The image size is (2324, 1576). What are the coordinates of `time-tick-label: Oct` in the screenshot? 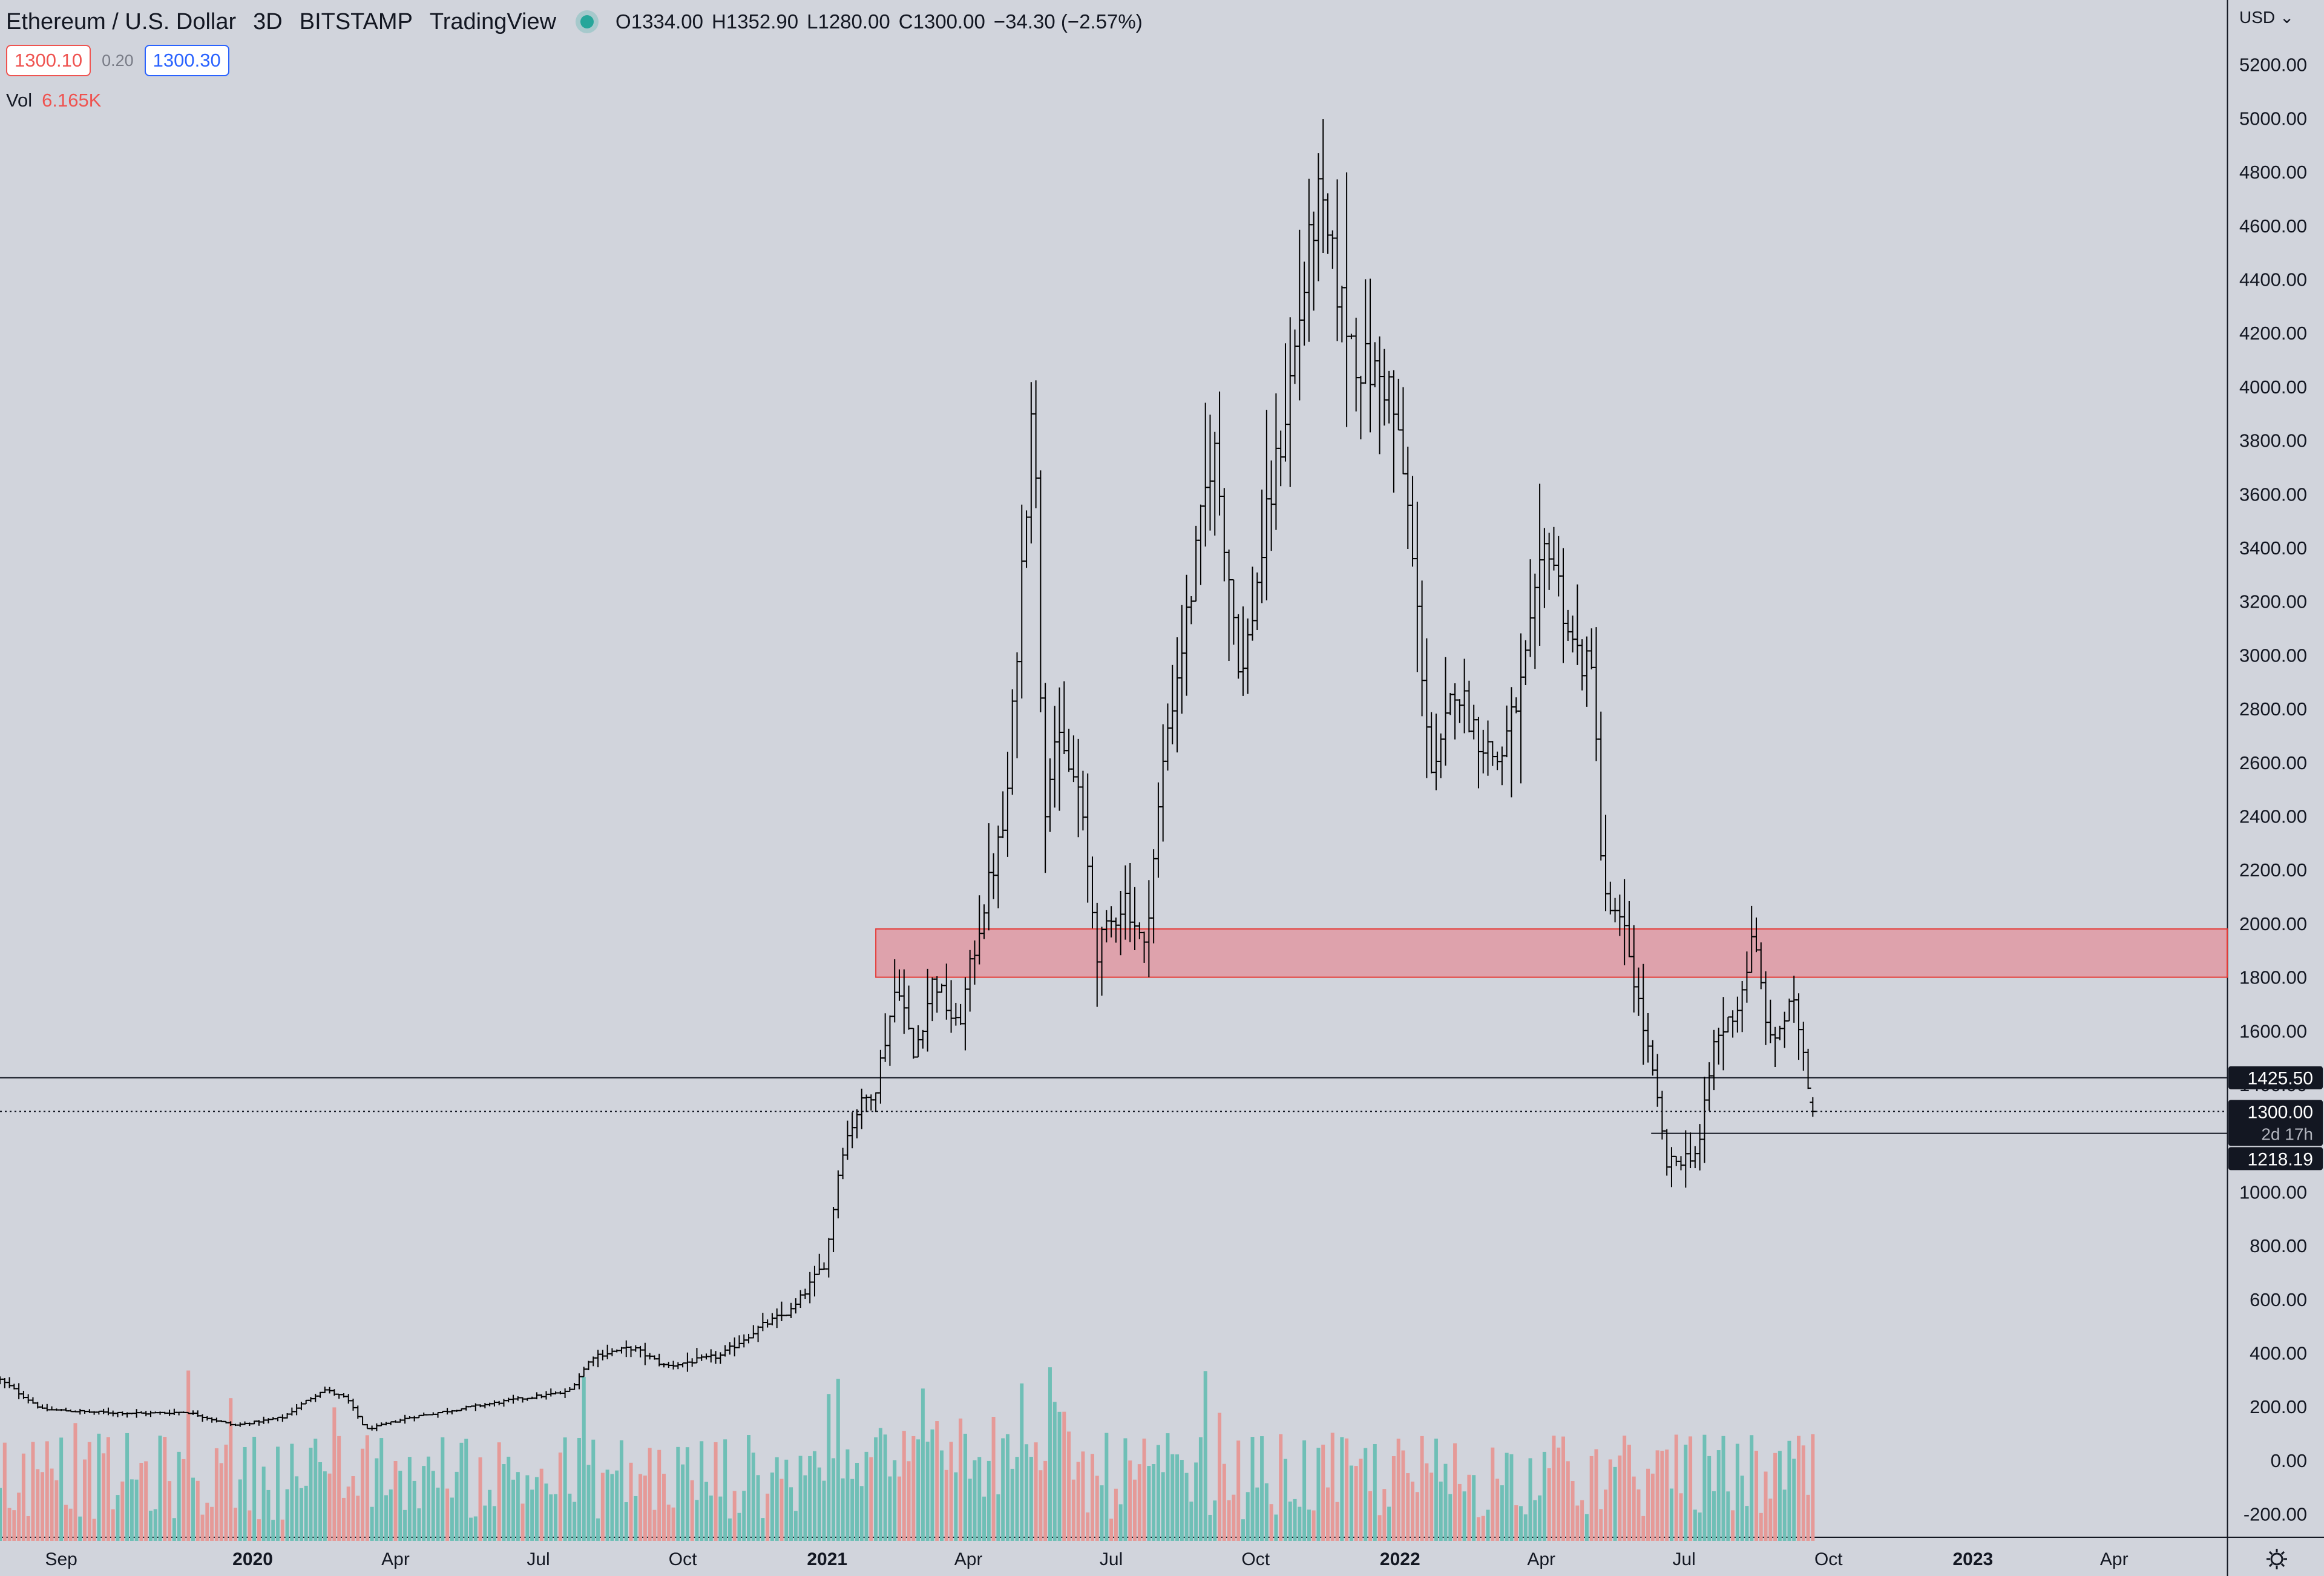 It's located at (683, 1559).